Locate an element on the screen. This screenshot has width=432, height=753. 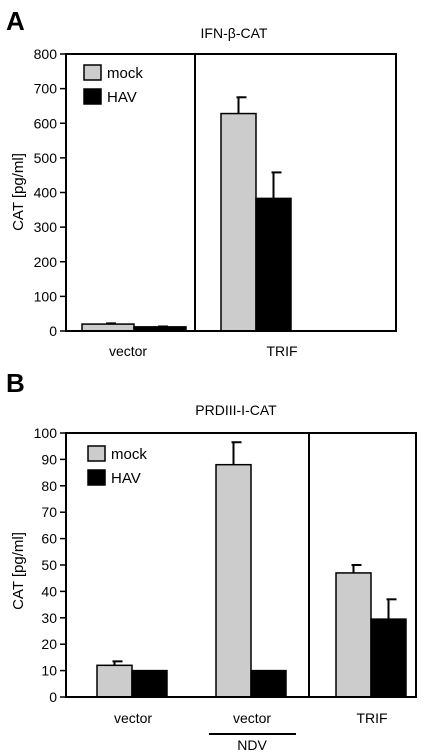
y-tick-label-a: 600 is located at coordinates (46, 123).